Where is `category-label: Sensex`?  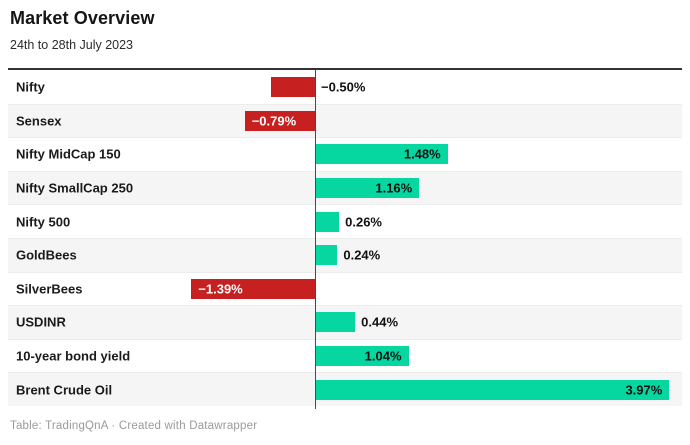 category-label: Sensex is located at coordinates (39, 121).